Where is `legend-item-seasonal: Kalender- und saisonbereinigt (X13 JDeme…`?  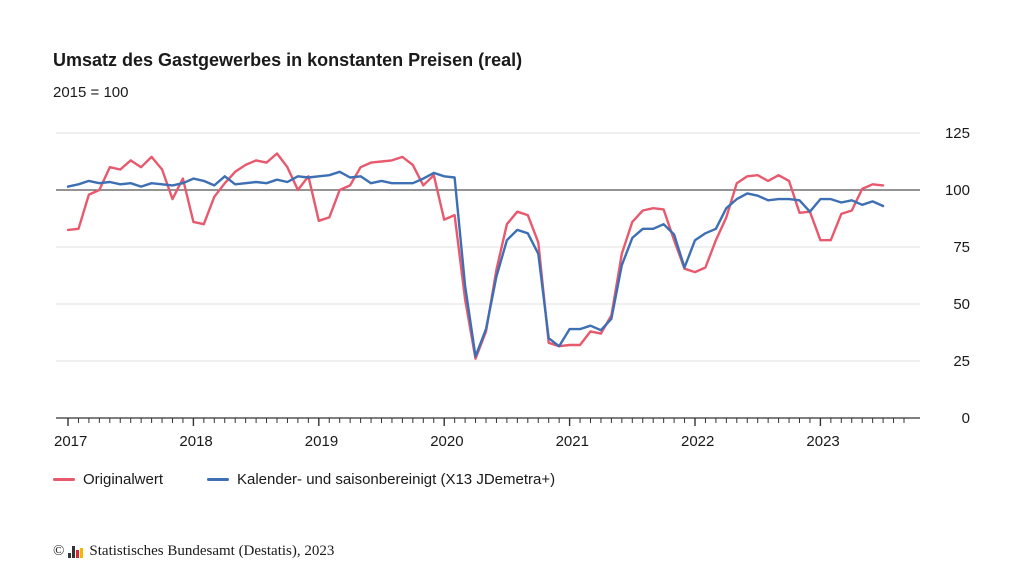
legend-item-seasonal: Kalender- und saisonbereinigt (X13 JDeme… is located at coordinates (381, 479).